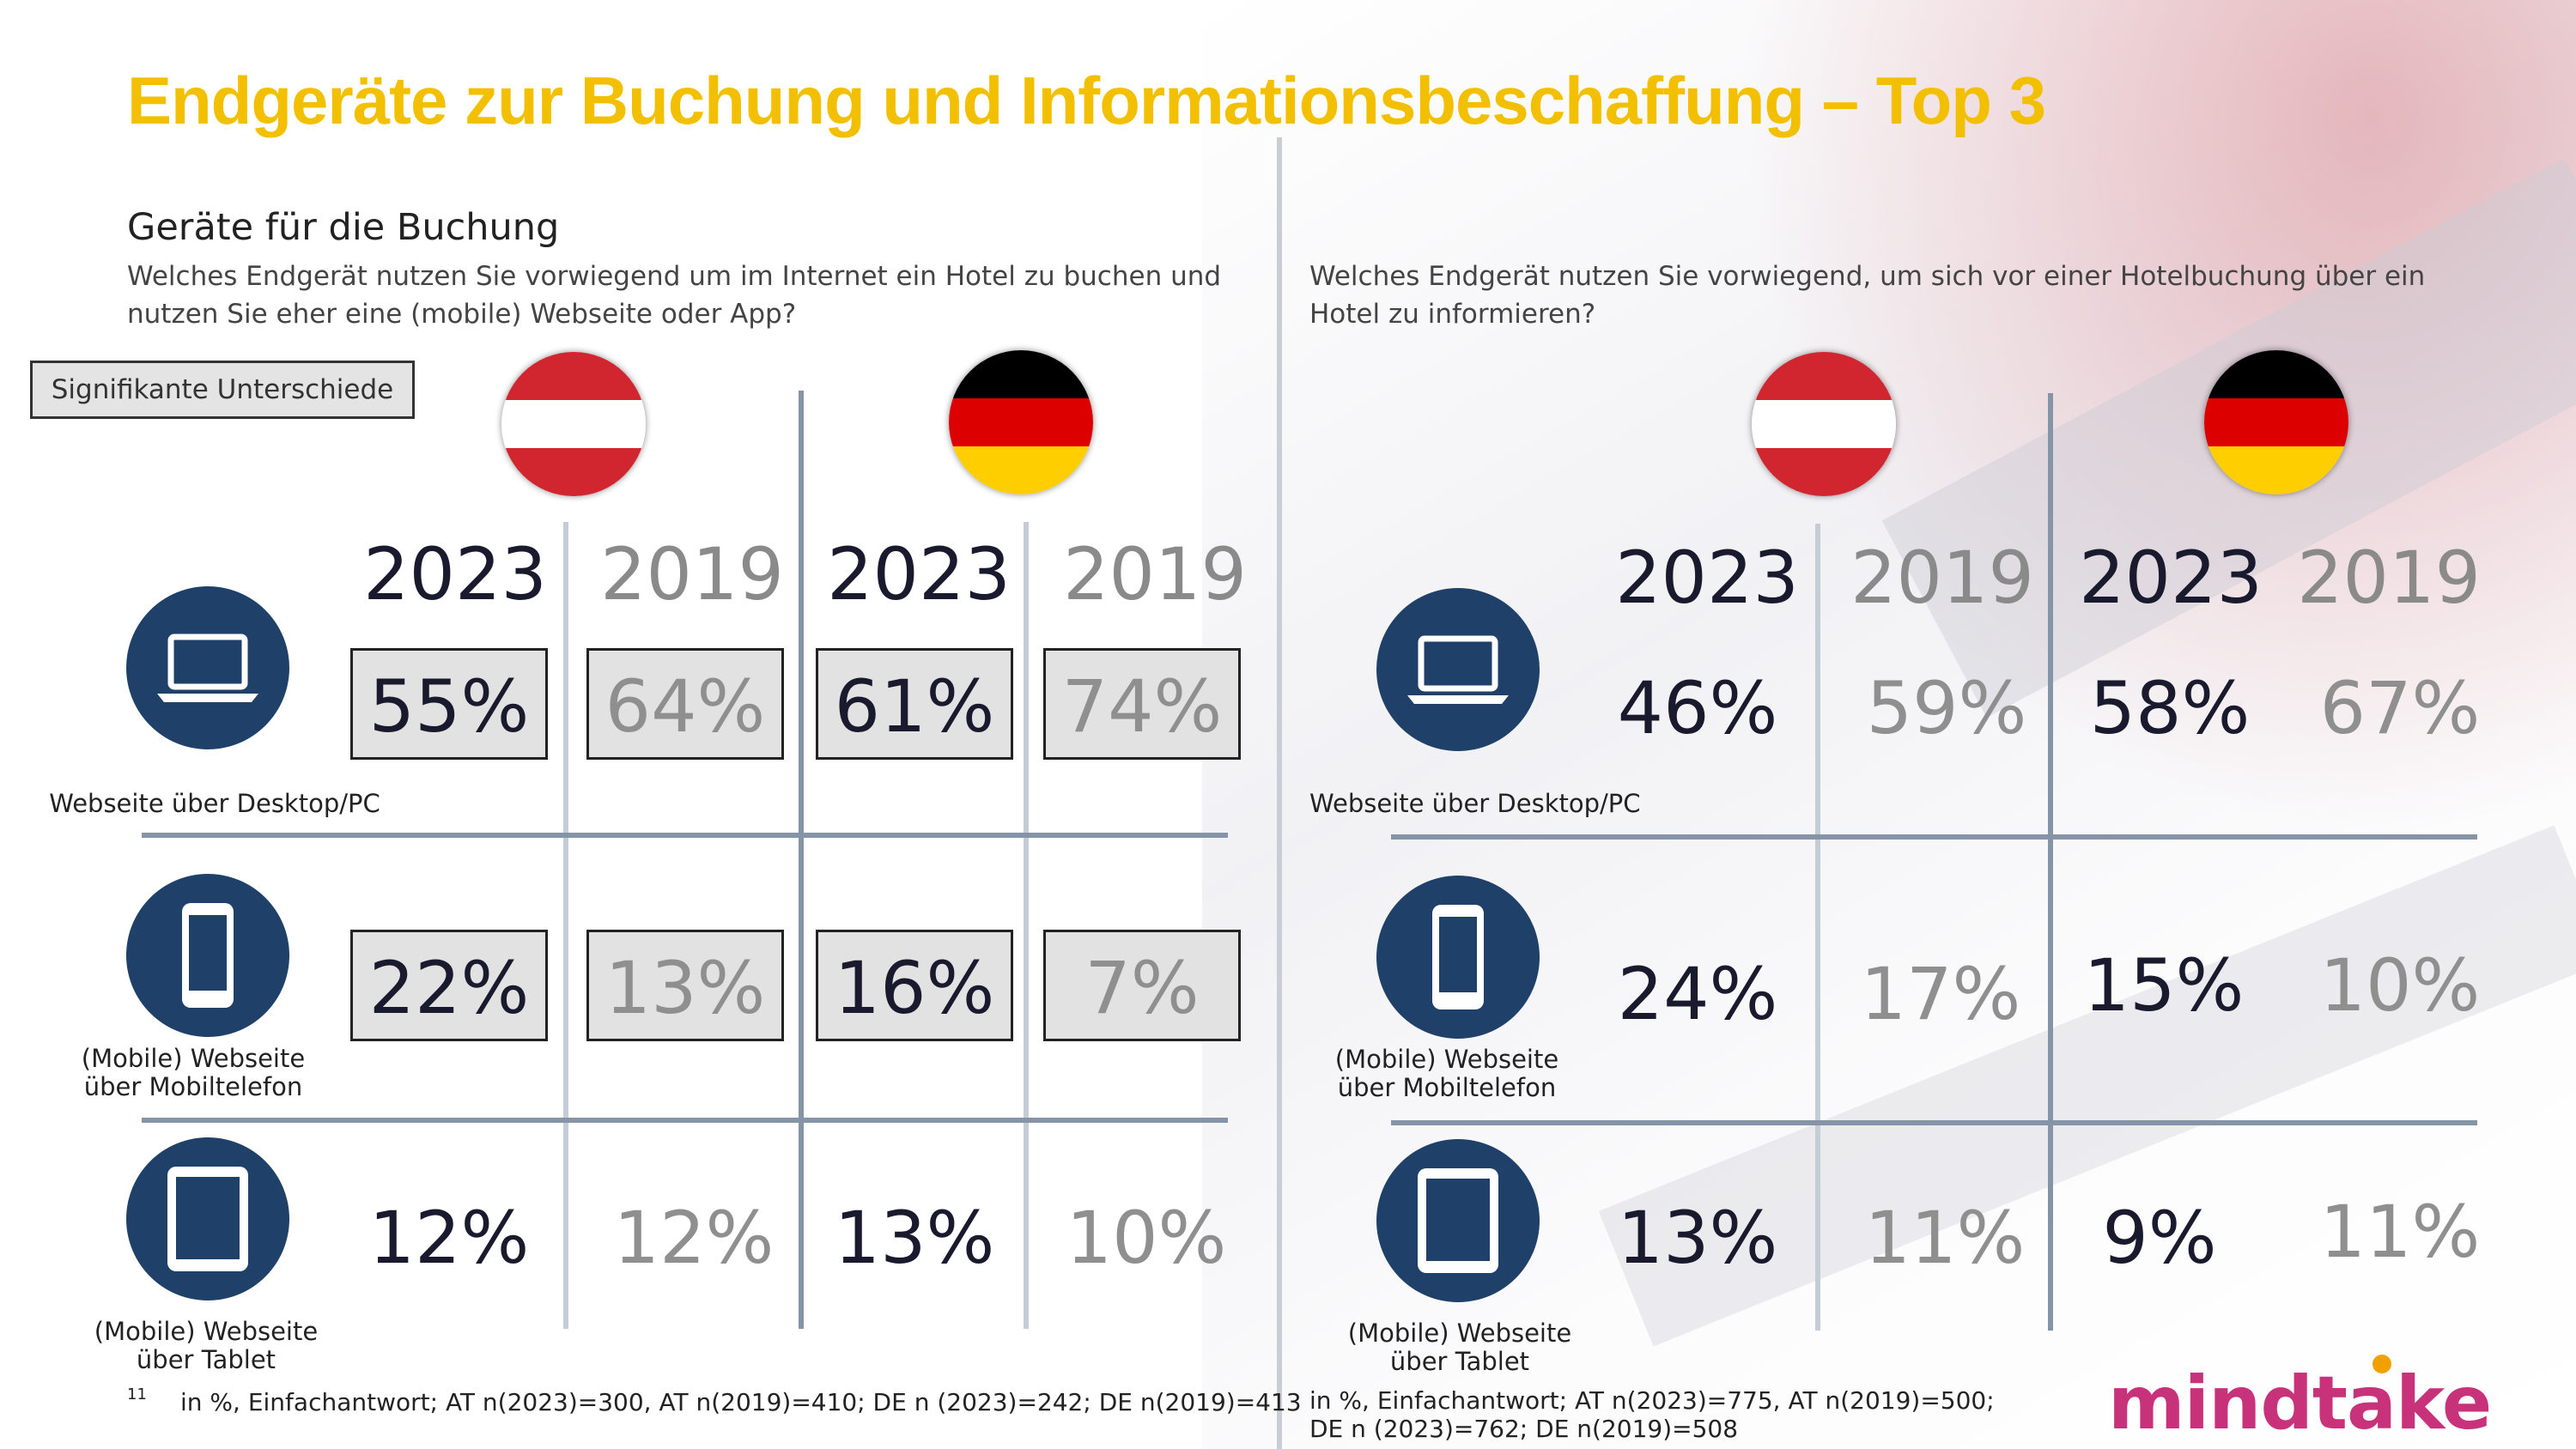 This screenshot has height=1449, width=2576. I want to click on main-divider, so click(1279, 793).